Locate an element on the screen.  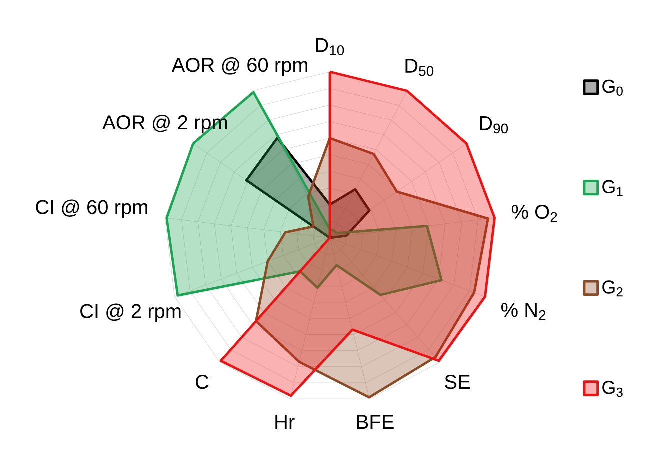
legend-label: G$_{1}$ is located at coordinates (612, 188).